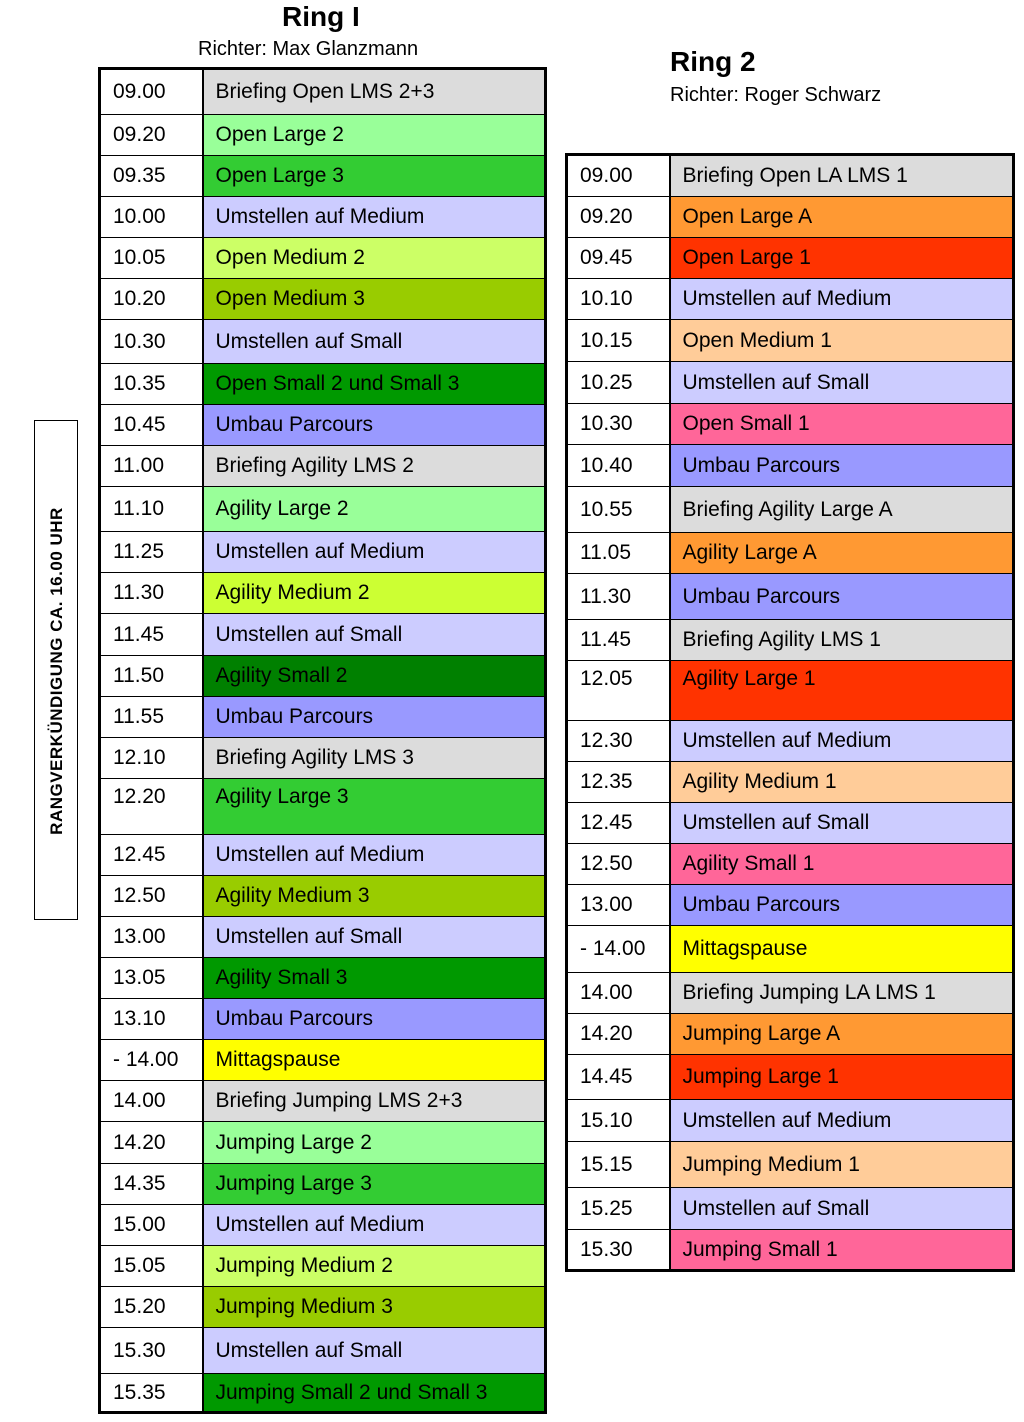  What do you see at coordinates (618, 741) in the screenshot?
I see `schedule-time: 12.30` at bounding box center [618, 741].